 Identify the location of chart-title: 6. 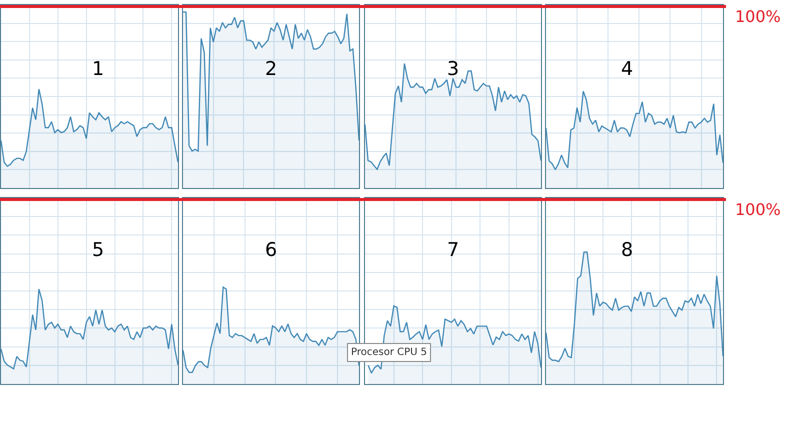
(271, 250).